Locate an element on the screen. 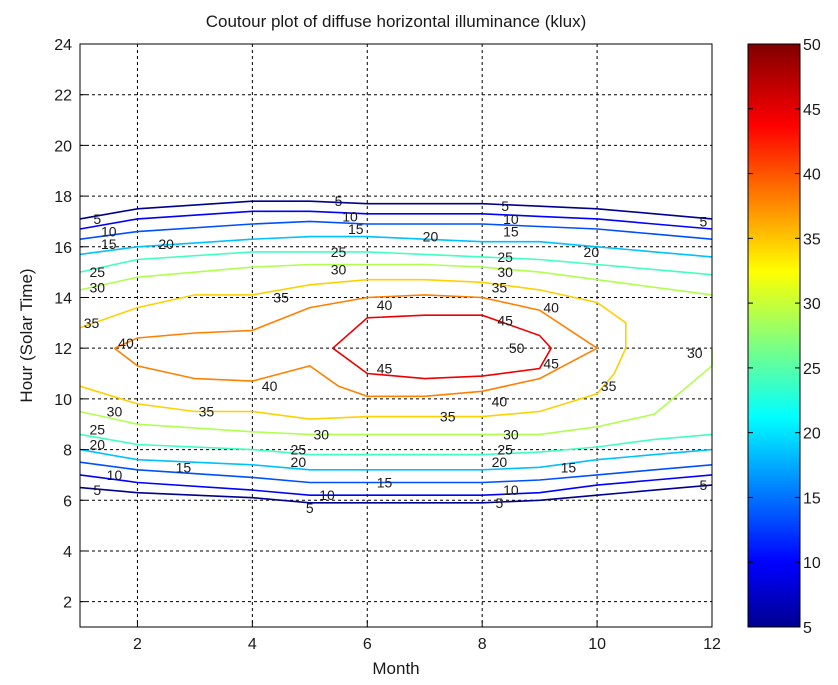 The image size is (838, 685). y-tick-label: 22 is located at coordinates (63, 96).